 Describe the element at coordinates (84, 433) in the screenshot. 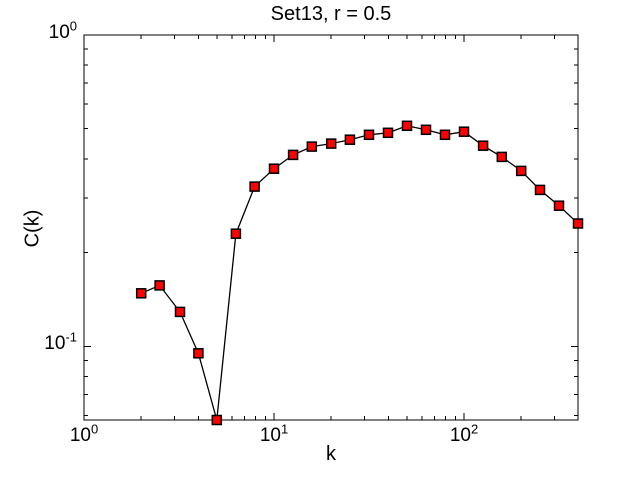

I see `x-tick-label: 10⁰` at that location.